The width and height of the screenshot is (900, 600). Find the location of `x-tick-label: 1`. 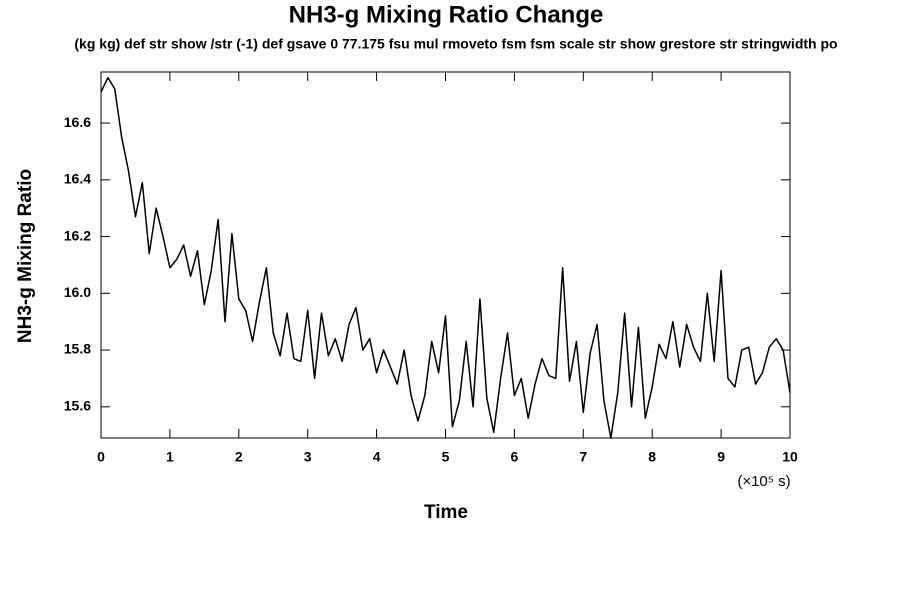

x-tick-label: 1 is located at coordinates (170, 457).